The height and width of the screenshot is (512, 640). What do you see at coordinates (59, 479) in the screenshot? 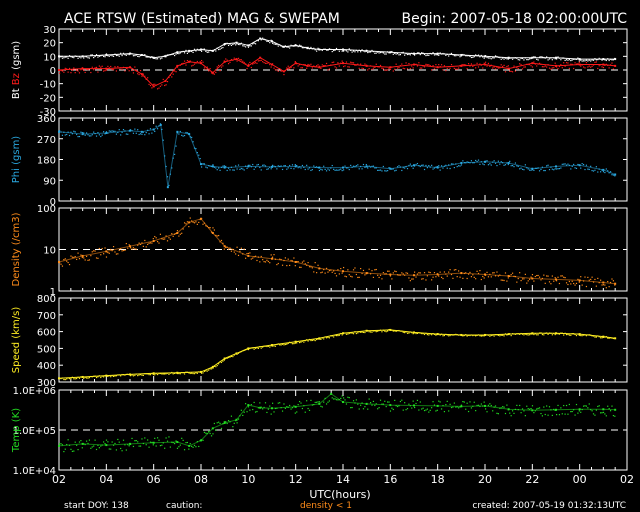
I see `x-tick-label: 02` at bounding box center [59, 479].